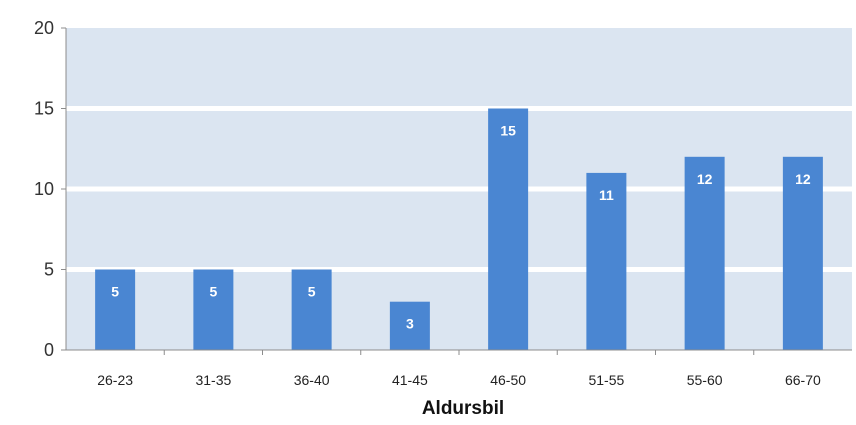  I want to click on y-tick-label: 5, so click(49, 270).